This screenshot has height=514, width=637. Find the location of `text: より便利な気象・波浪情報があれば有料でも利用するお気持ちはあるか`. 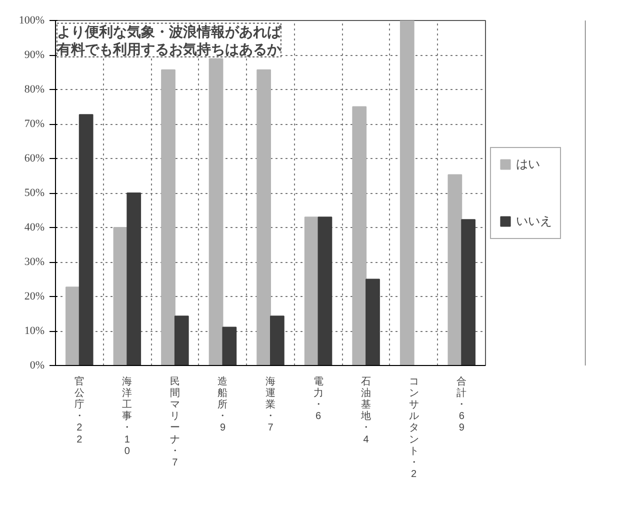

text: より便利な気象・波浪情報があれば有料でも利用するお気持ちはあるか is located at coordinates (169, 40).